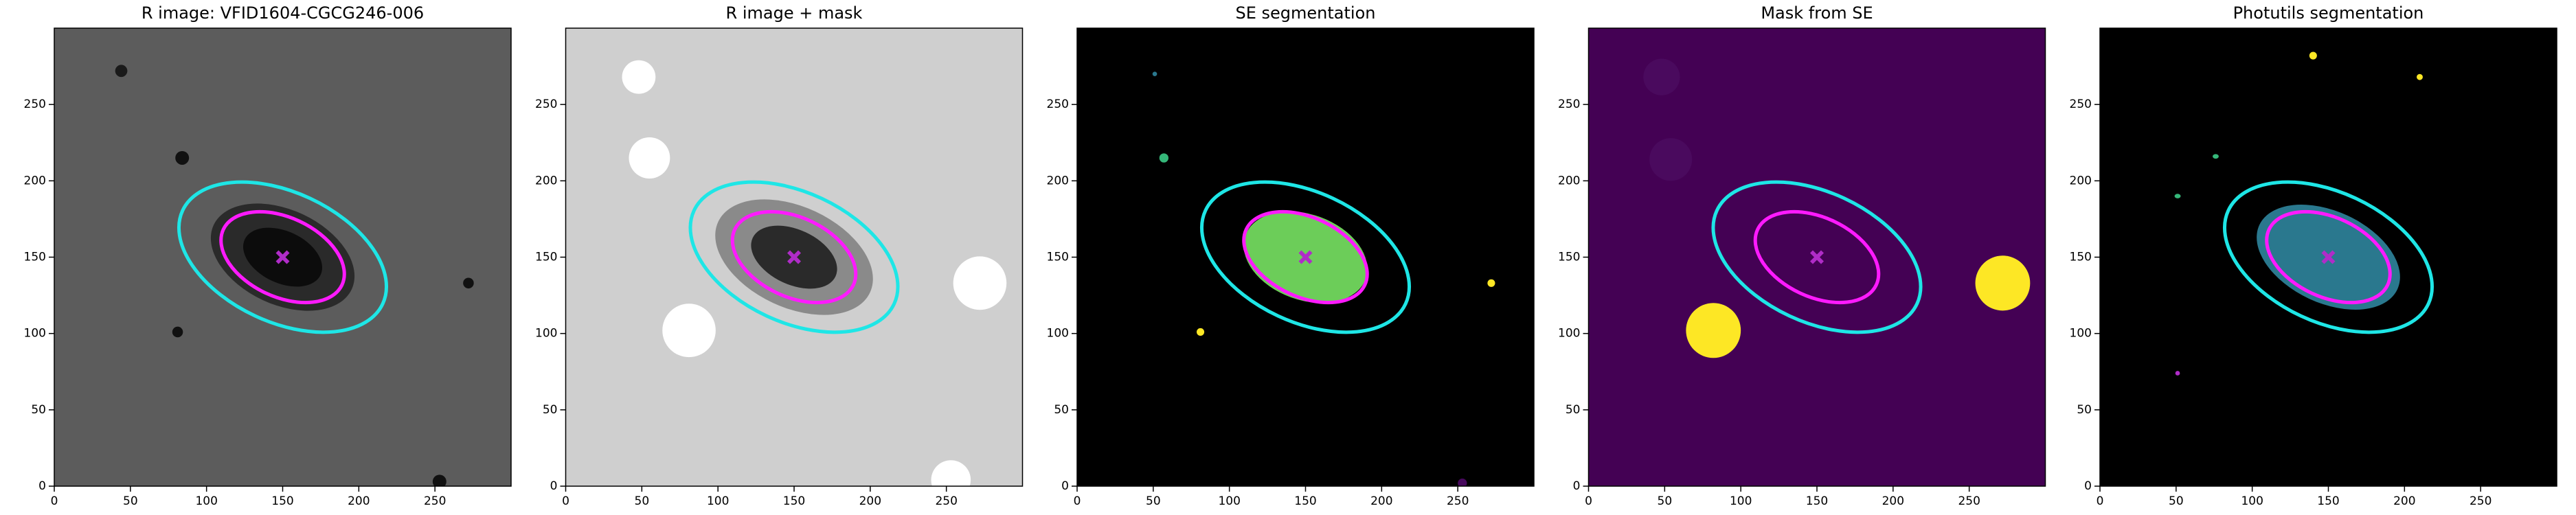 The image size is (2576, 515). Describe the element at coordinates (2328, 13) in the screenshot. I see `panel-title: Photutils segmentation` at that location.